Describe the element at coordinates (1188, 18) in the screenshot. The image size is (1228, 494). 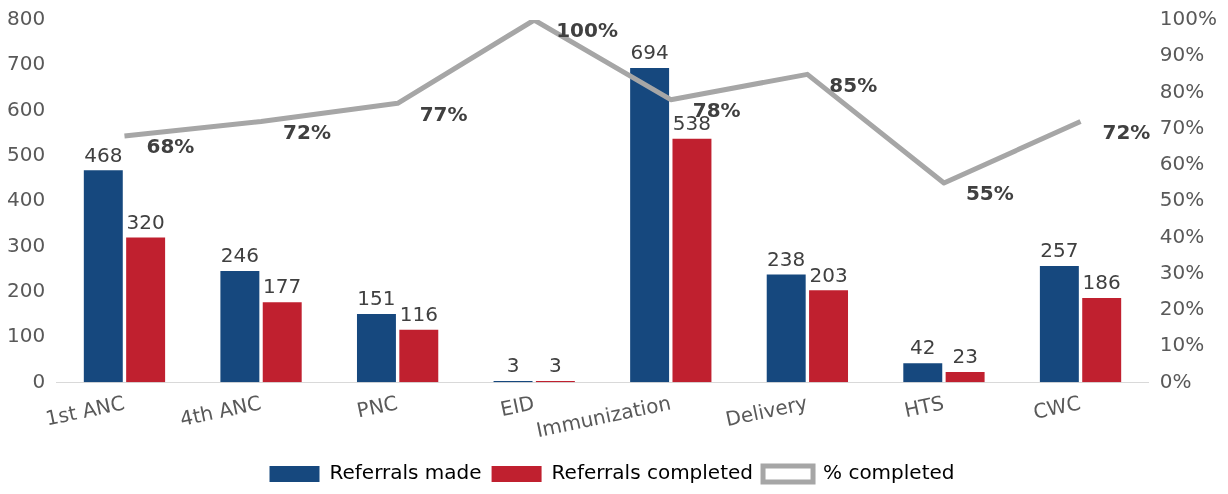
I see `y2-tick-label: 100%` at that location.